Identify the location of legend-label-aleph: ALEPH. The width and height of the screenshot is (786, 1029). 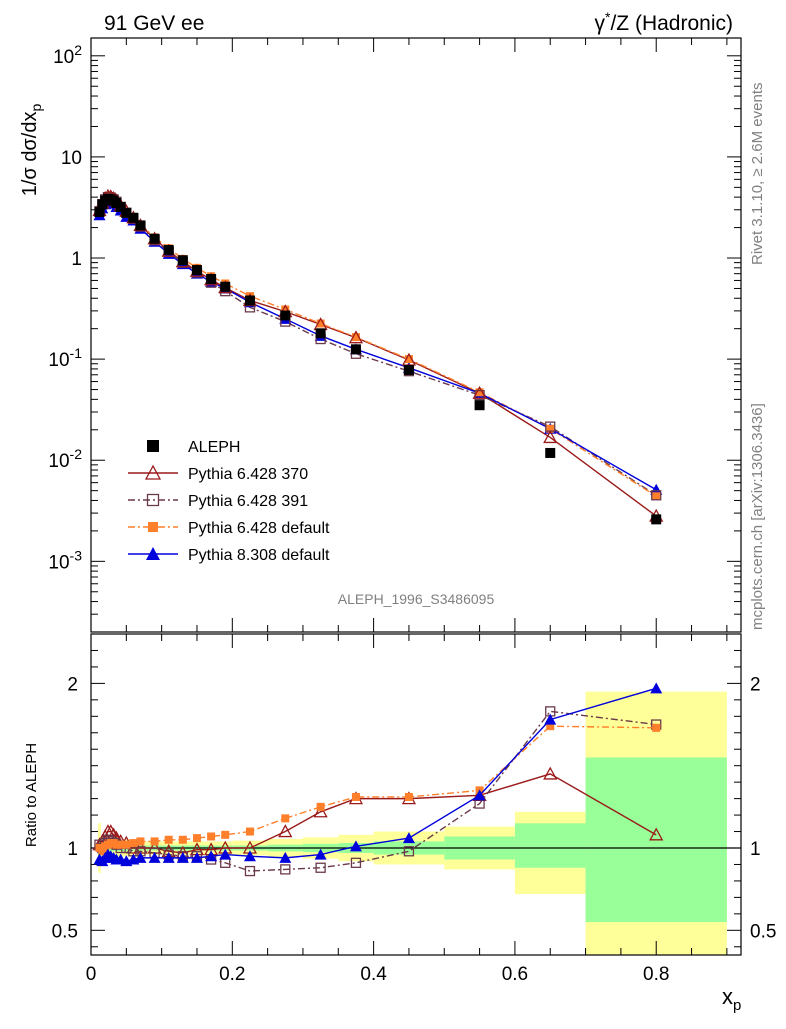
(214, 447).